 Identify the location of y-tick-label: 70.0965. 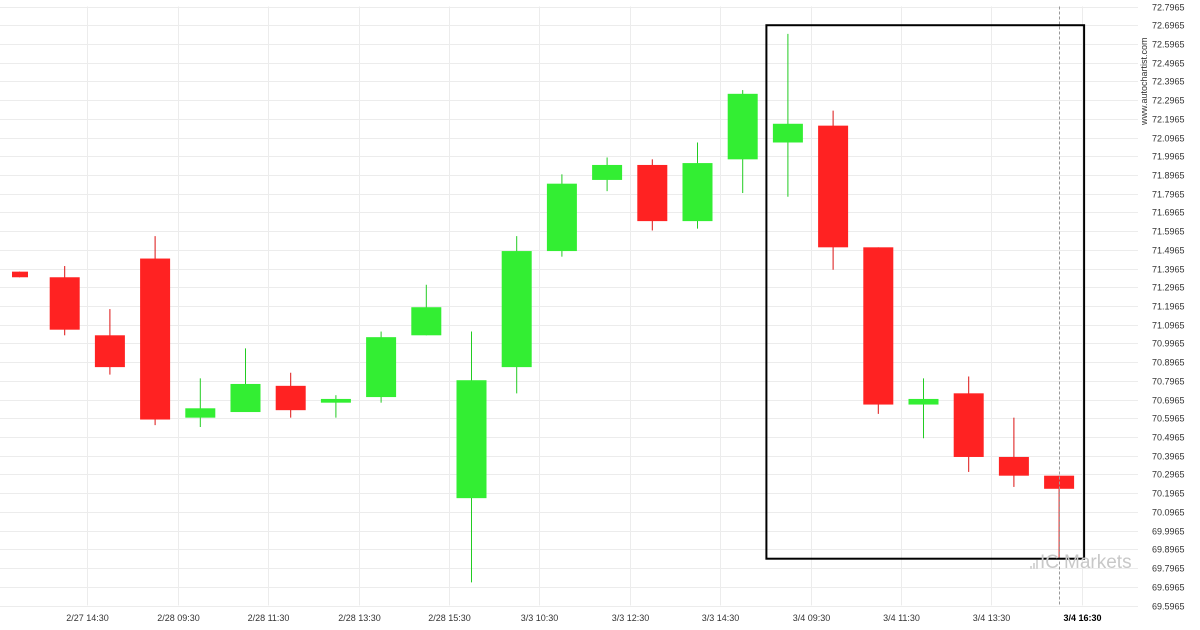
(1168, 513).